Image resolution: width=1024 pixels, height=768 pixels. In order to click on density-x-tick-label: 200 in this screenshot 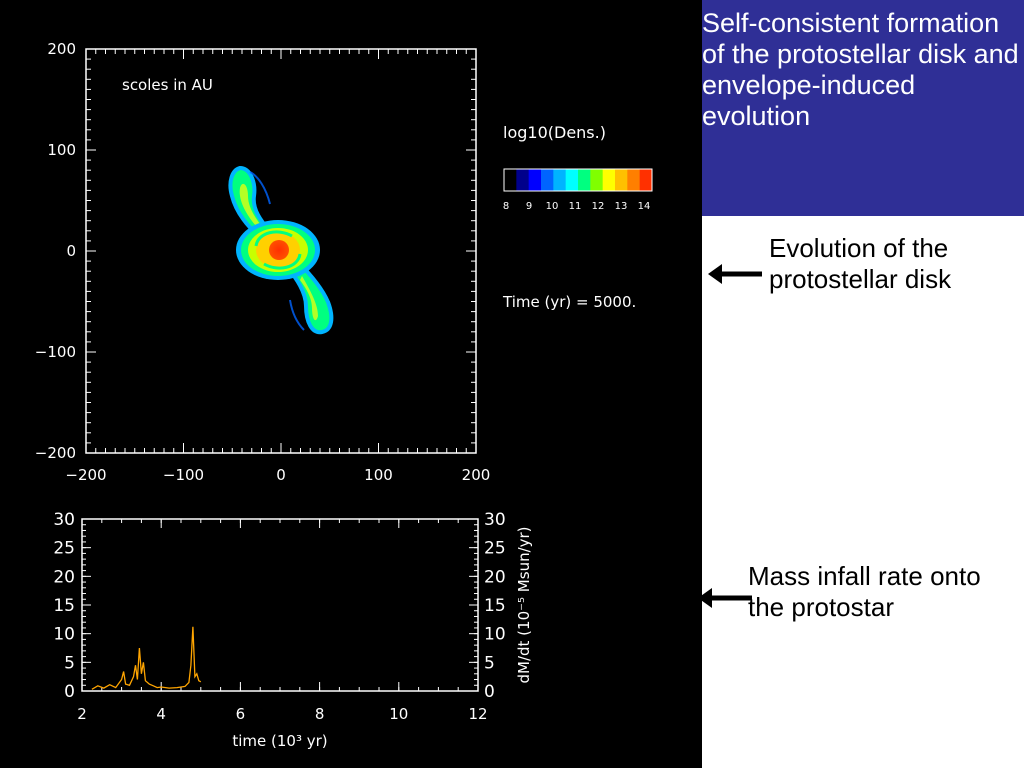, I will do `click(476, 475)`.